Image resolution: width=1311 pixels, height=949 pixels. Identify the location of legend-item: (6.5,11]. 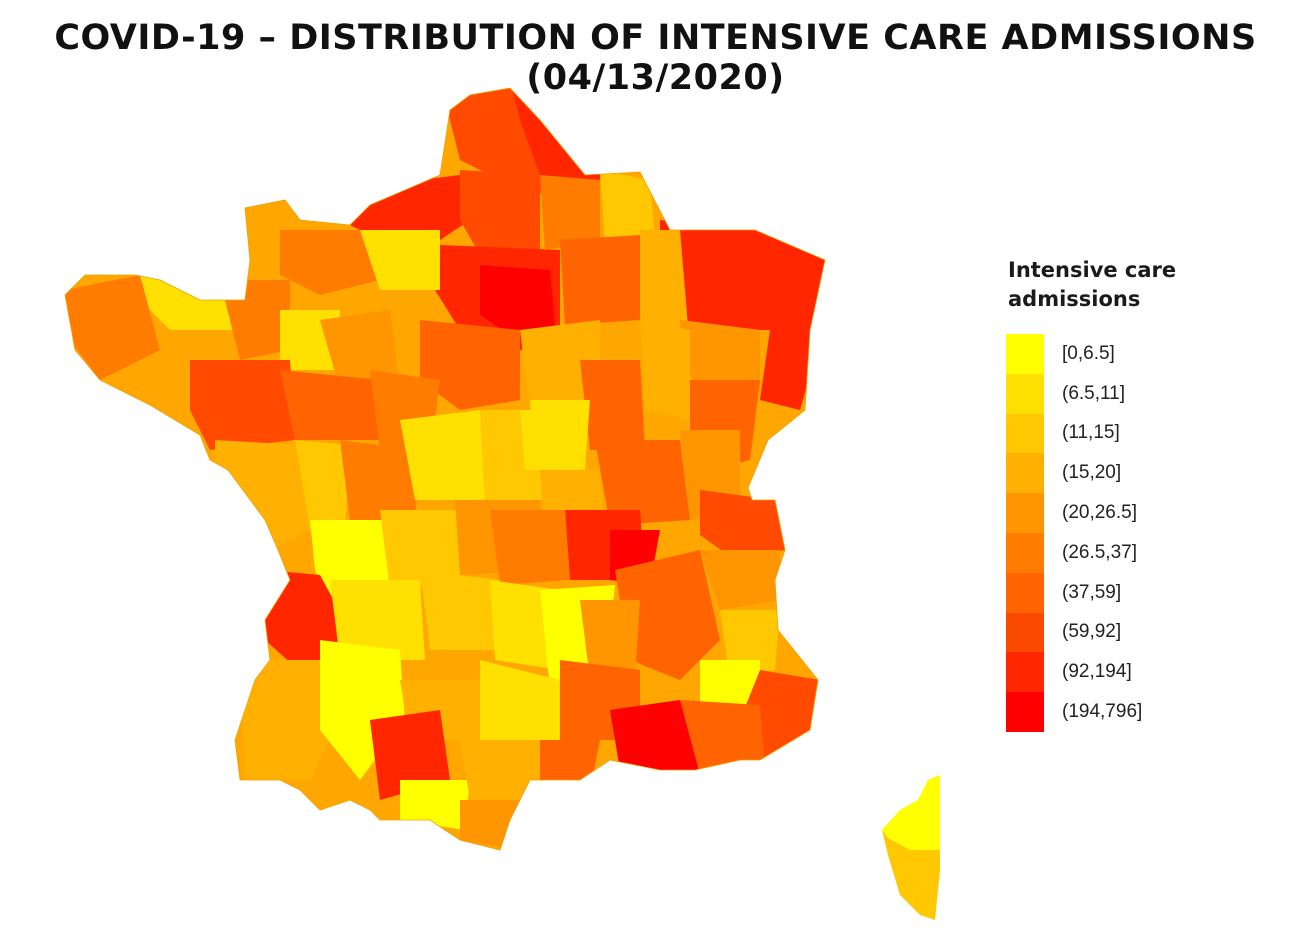
(1074, 393).